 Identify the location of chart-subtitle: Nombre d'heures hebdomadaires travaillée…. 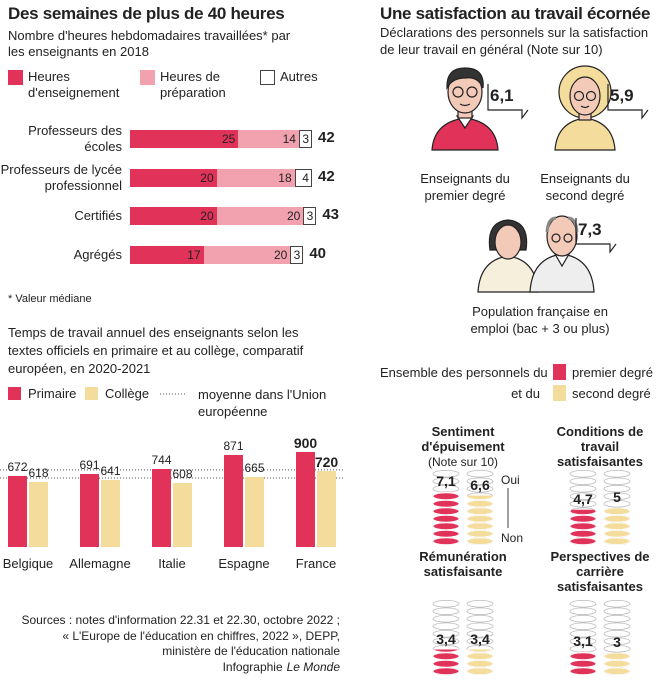
(149, 43).